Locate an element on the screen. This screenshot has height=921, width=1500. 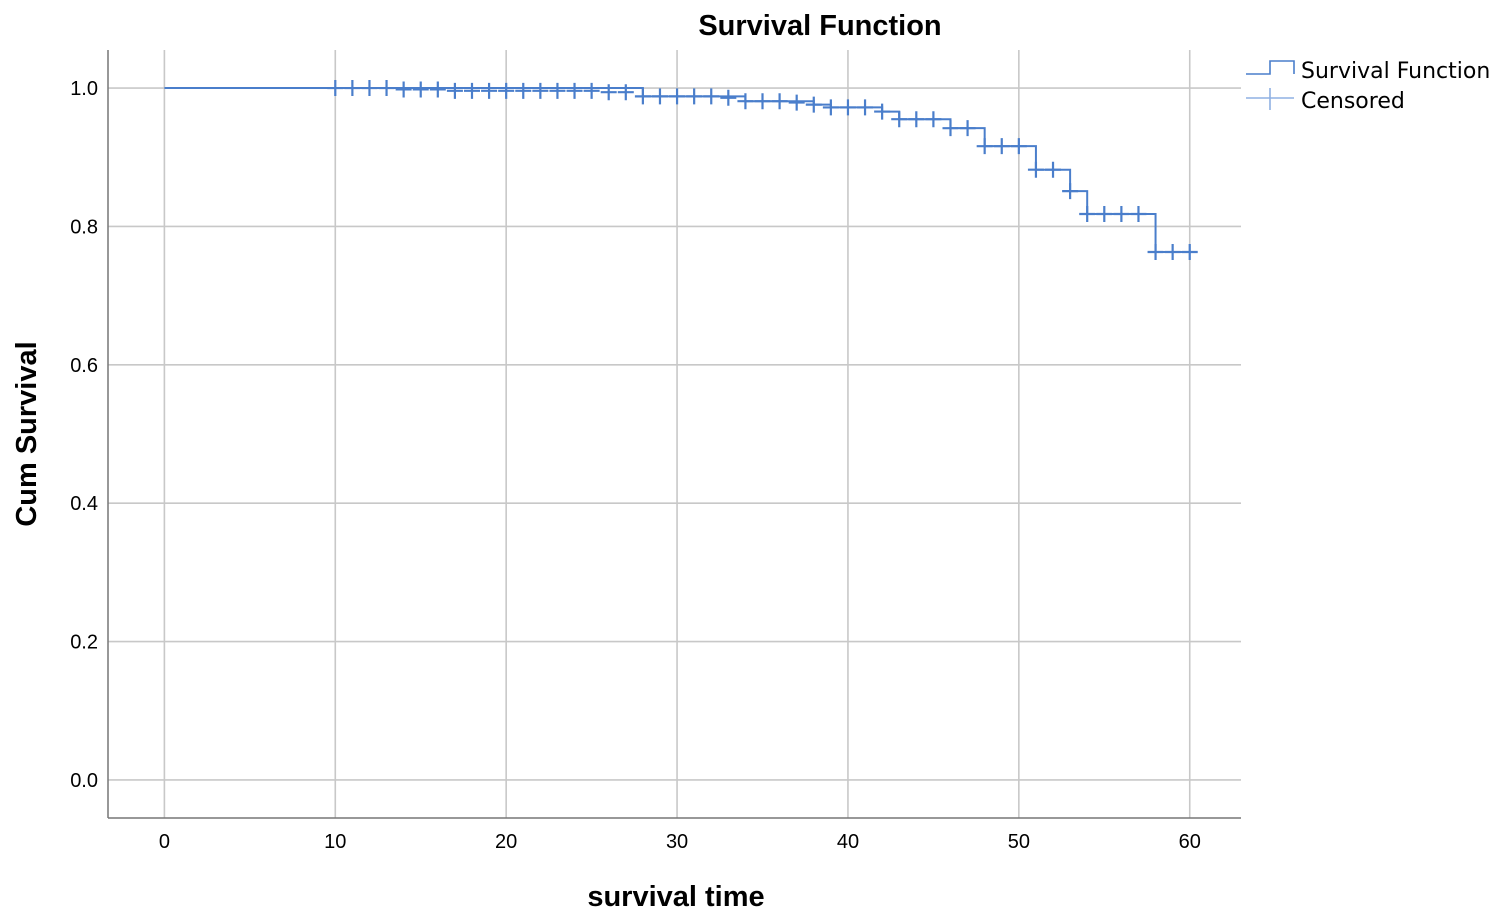
x-axis-title: survival time is located at coordinates (675, 897).